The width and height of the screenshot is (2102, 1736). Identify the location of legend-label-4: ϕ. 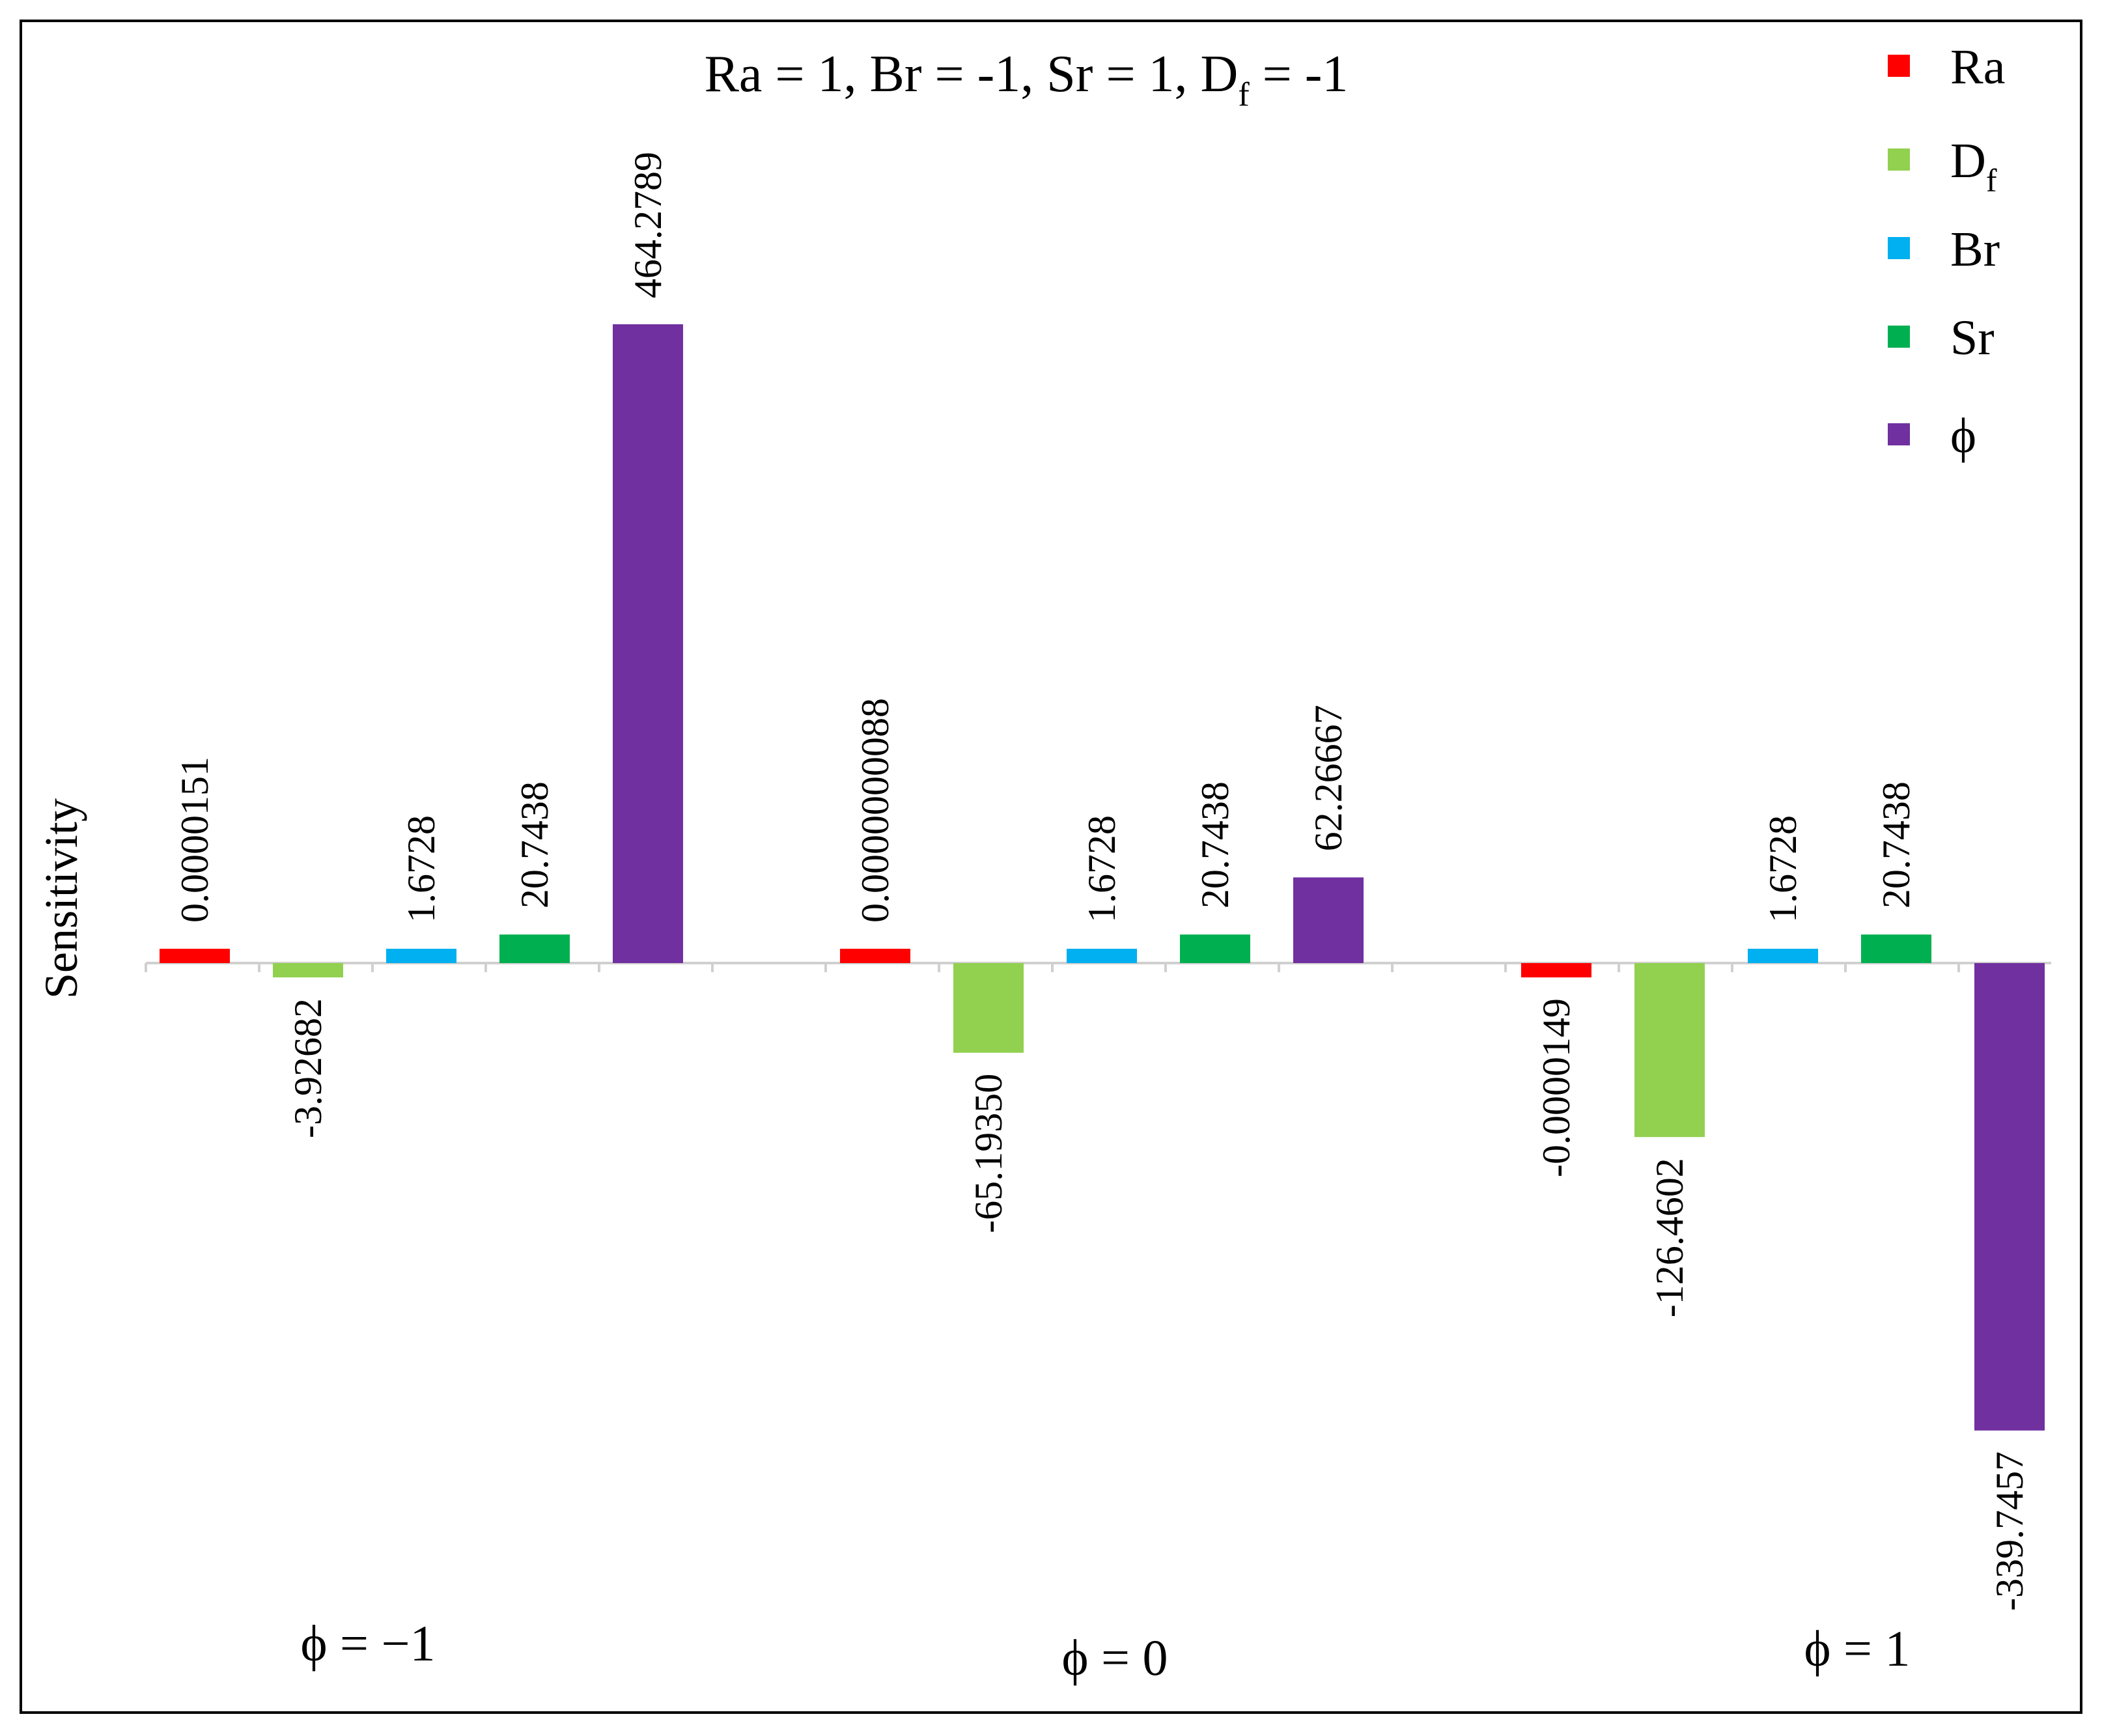
(1963, 436).